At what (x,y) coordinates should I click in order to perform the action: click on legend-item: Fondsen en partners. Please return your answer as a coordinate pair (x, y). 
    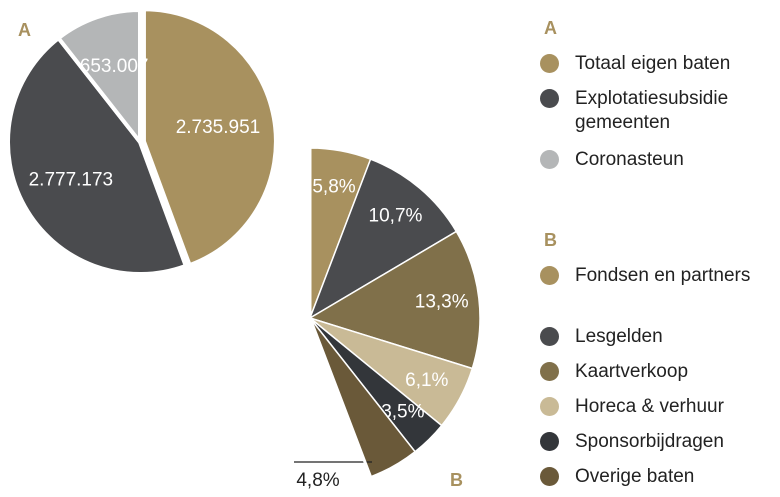
    Looking at the image, I should click on (658, 276).